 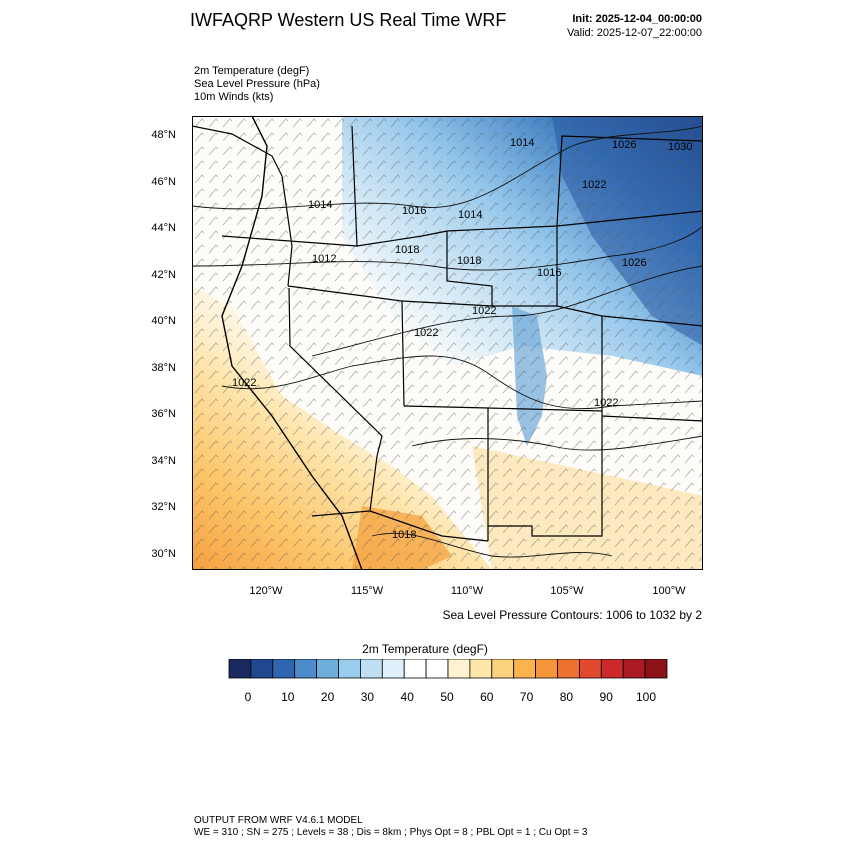 What do you see at coordinates (163, 461) in the screenshot?
I see `lat-label: 34°N` at bounding box center [163, 461].